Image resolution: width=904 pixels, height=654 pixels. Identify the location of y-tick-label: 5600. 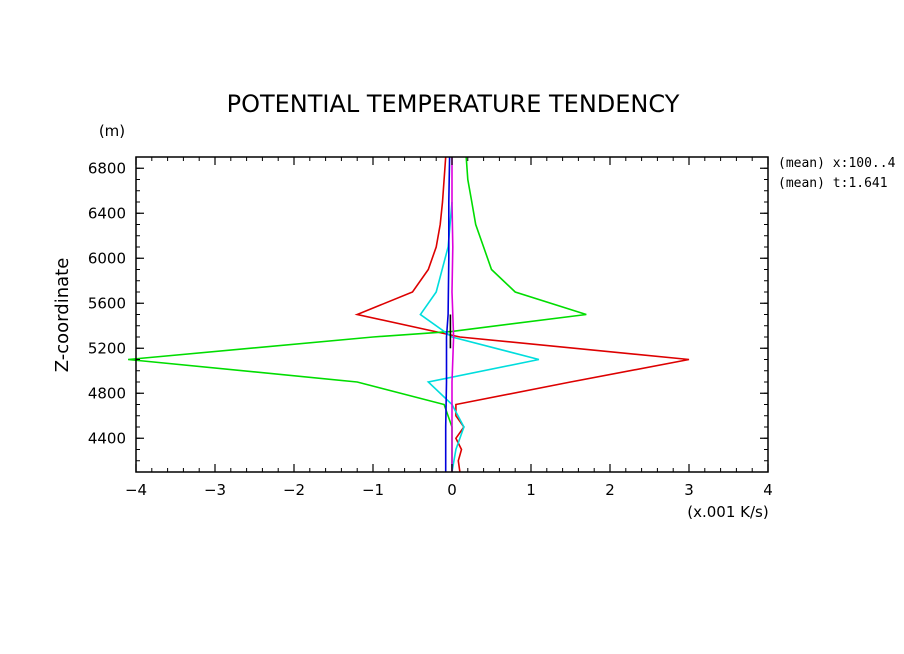
(107, 303).